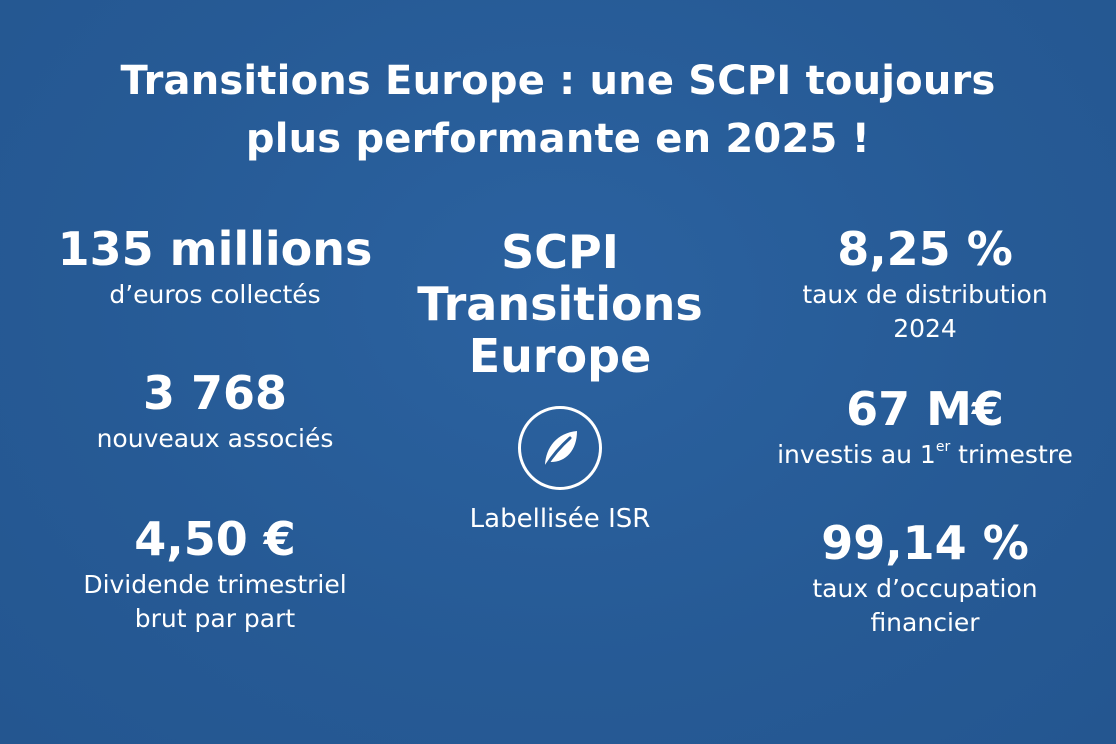 This screenshot has width=1116, height=744. What do you see at coordinates (215, 438) in the screenshot?
I see `stat-associes-label: nouveaux associés` at bounding box center [215, 438].